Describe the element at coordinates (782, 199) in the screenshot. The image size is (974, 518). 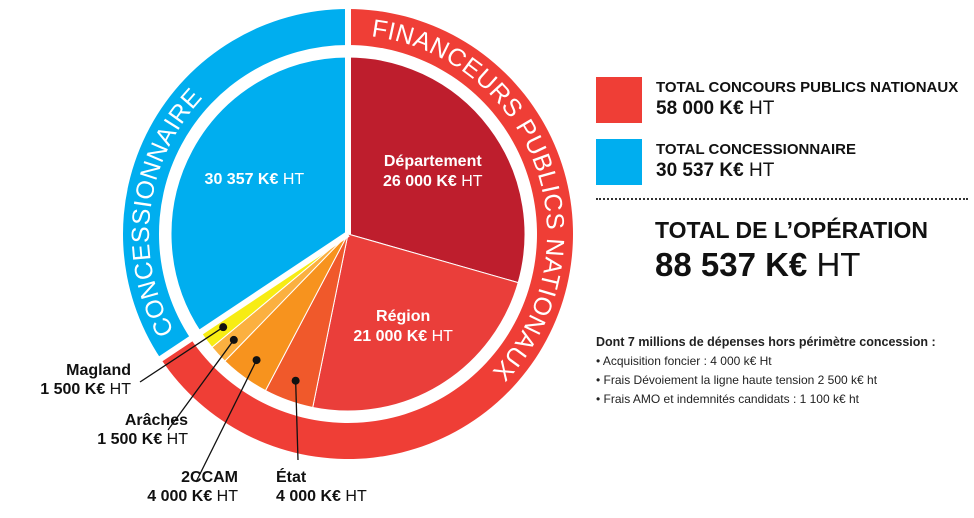
I see `legend-divider` at that location.